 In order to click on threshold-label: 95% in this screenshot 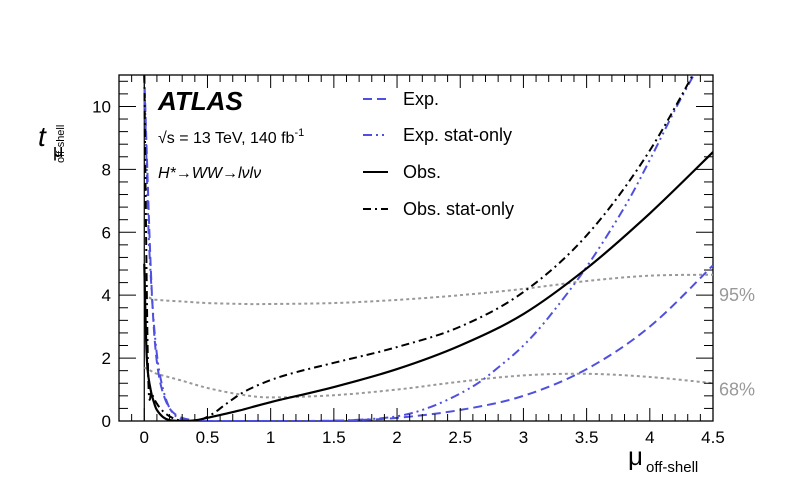, I will do `click(737, 295)`.